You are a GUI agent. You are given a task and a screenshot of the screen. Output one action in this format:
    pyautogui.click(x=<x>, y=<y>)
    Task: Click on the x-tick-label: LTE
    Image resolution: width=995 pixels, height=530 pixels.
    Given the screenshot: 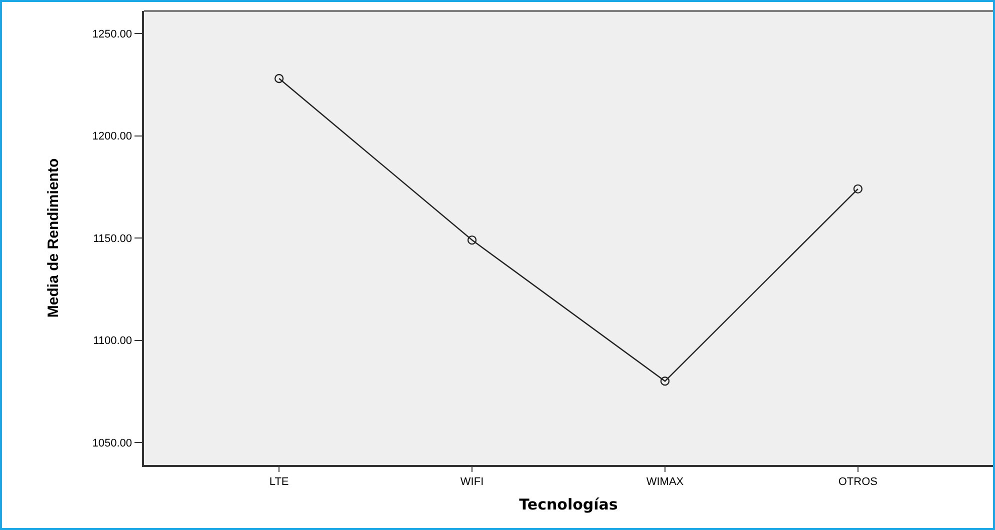 What is the action you would take?
    pyautogui.click(x=279, y=482)
    